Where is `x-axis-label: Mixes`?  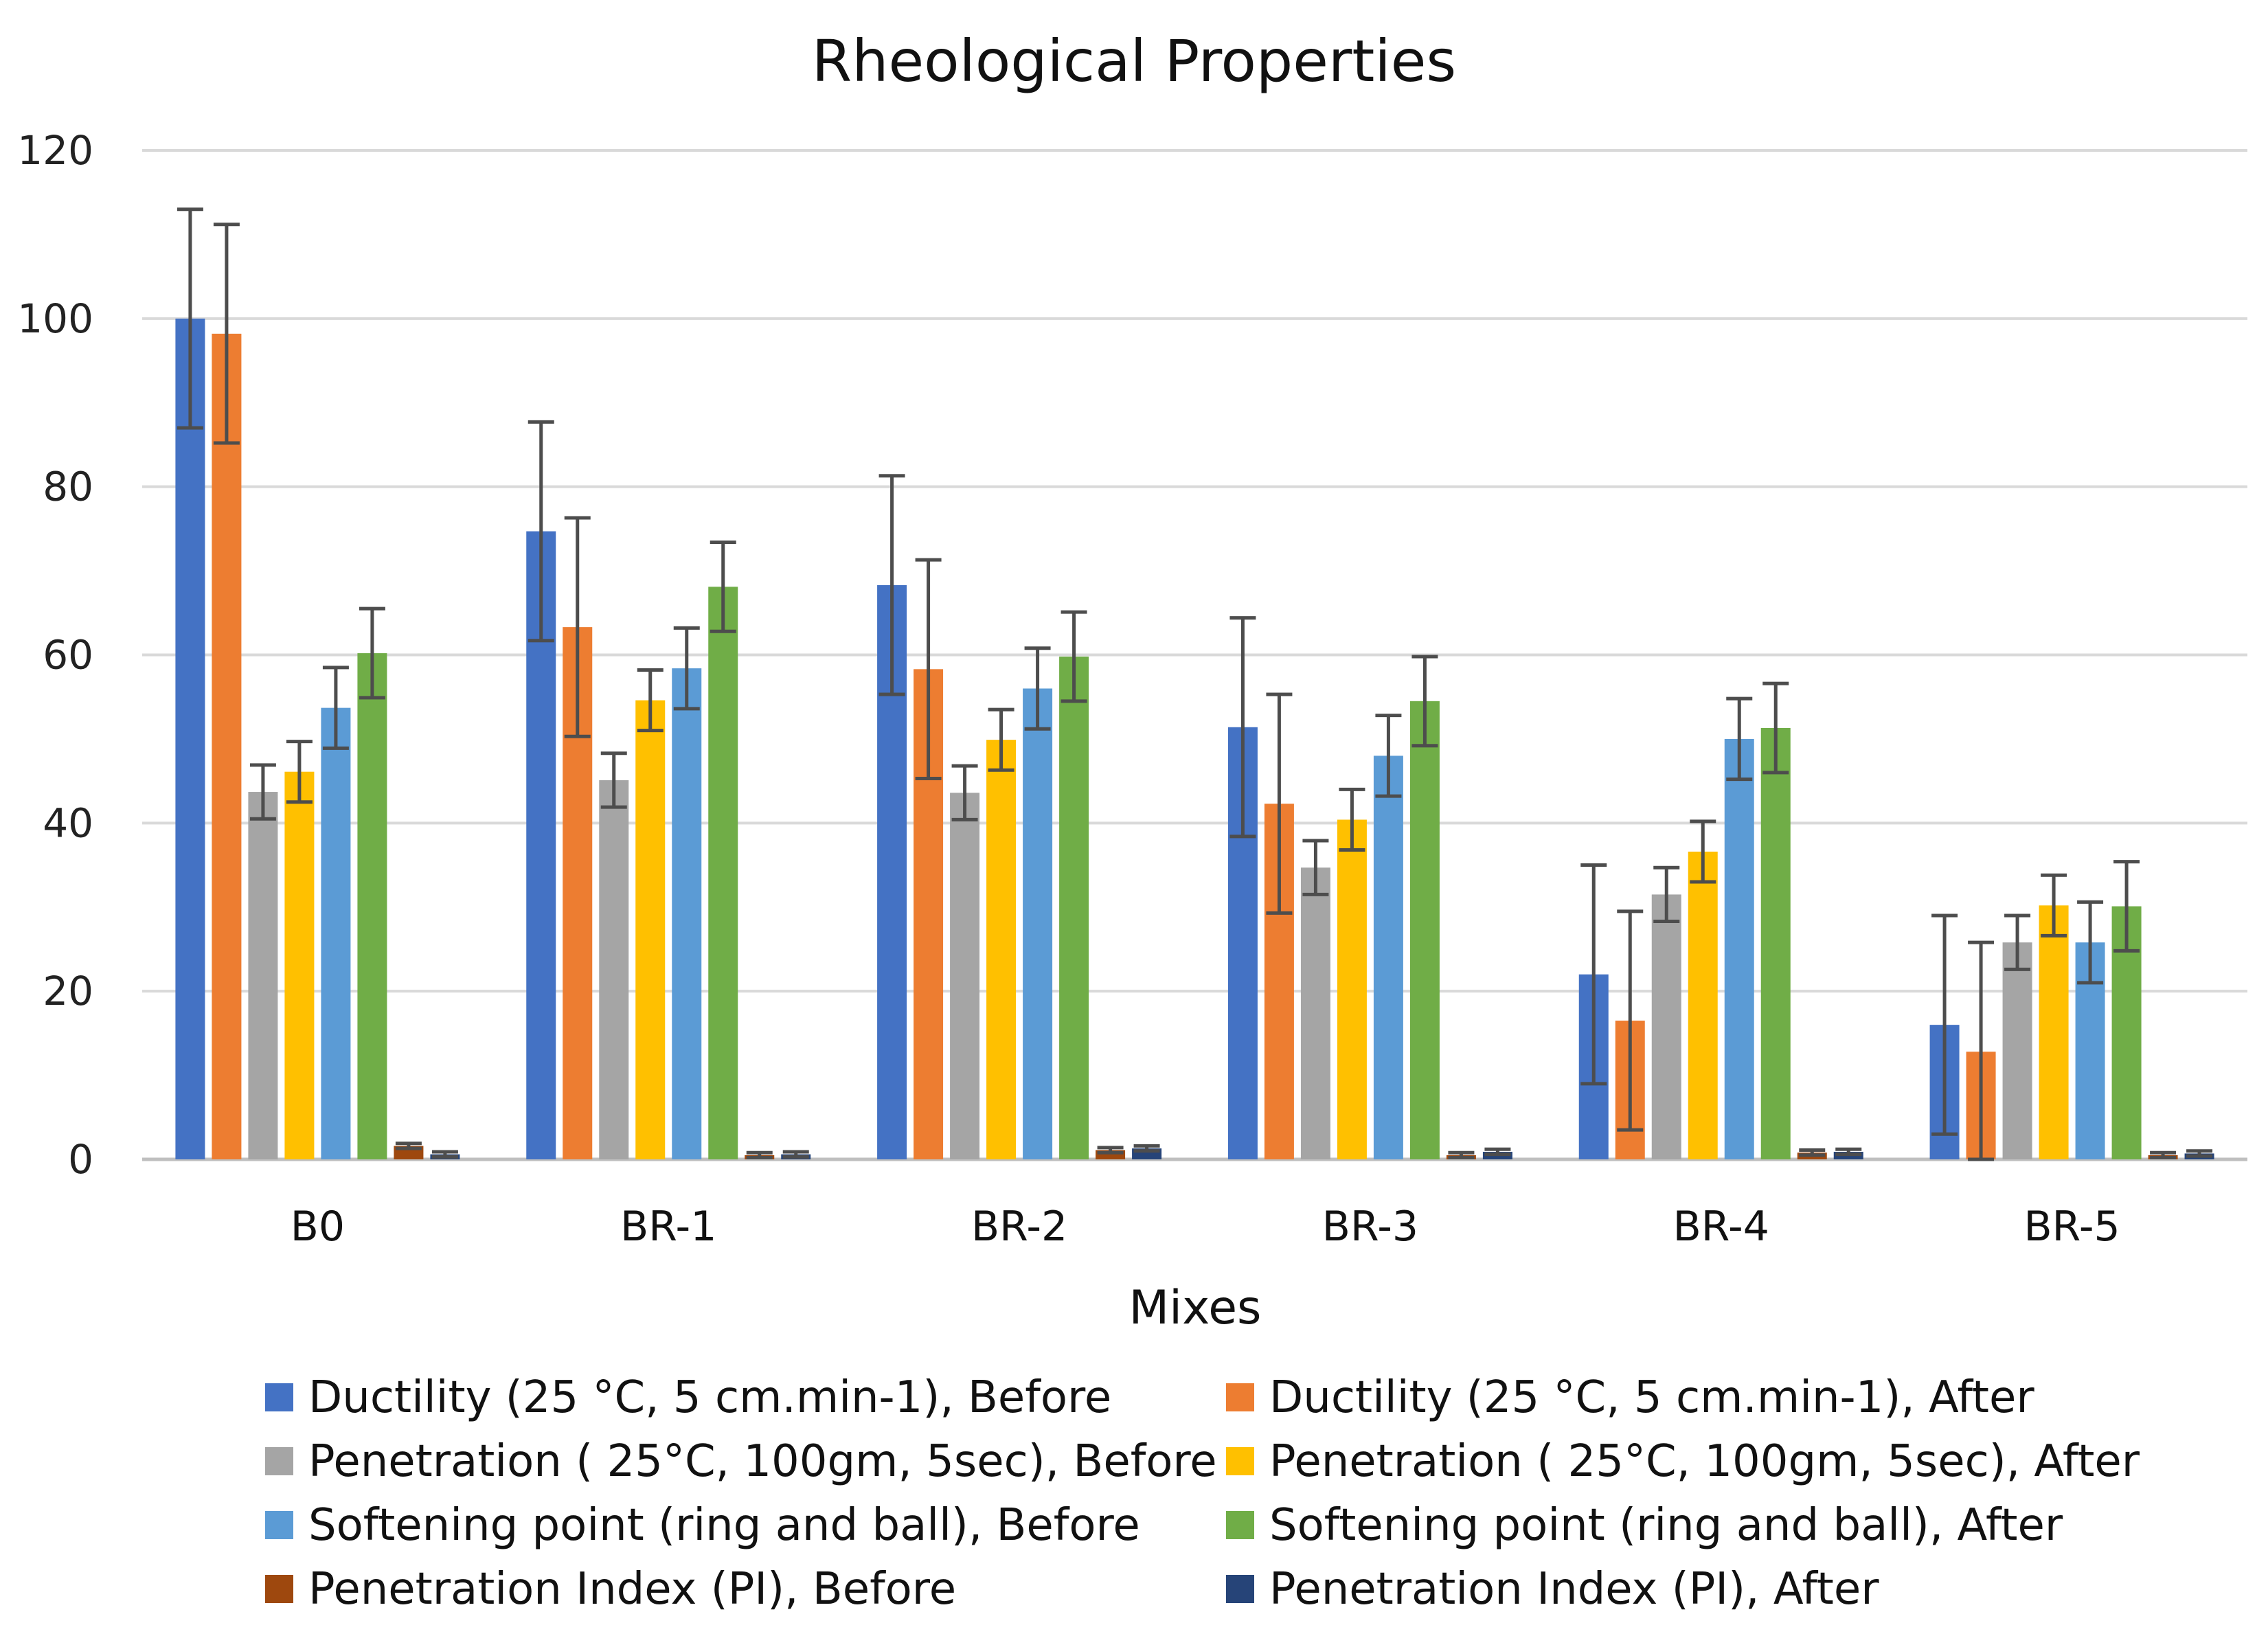 x-axis-label: Mixes is located at coordinates (1196, 1308).